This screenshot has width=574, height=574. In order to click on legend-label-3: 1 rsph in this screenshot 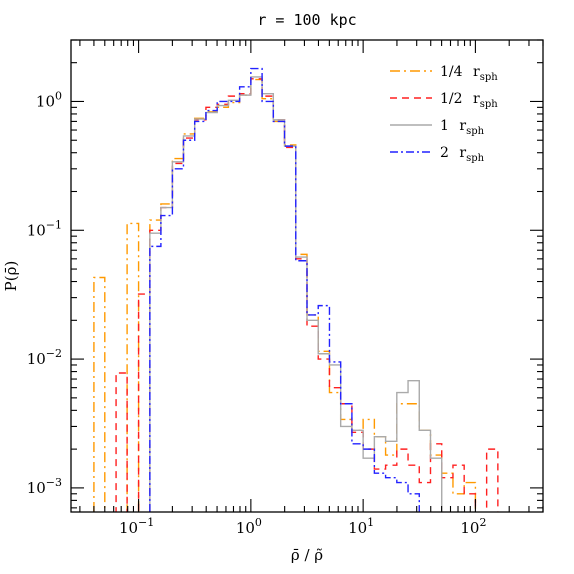, I will do `click(462, 127)`.